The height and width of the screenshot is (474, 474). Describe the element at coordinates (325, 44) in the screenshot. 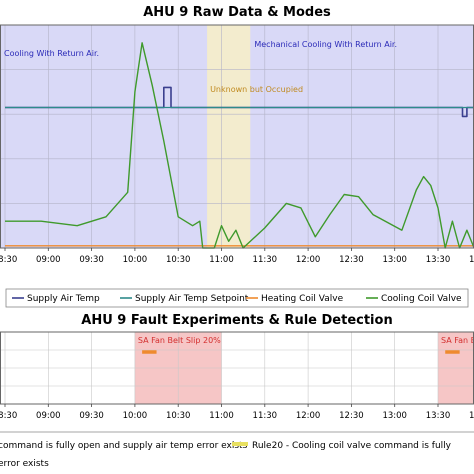

I see `mode-label-2: Mechanical Cooling With Return Air.` at that location.